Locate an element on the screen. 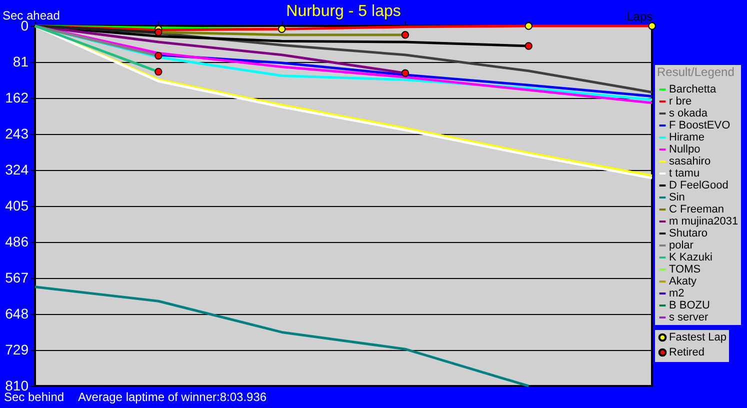  legend-label: Sin is located at coordinates (677, 198).